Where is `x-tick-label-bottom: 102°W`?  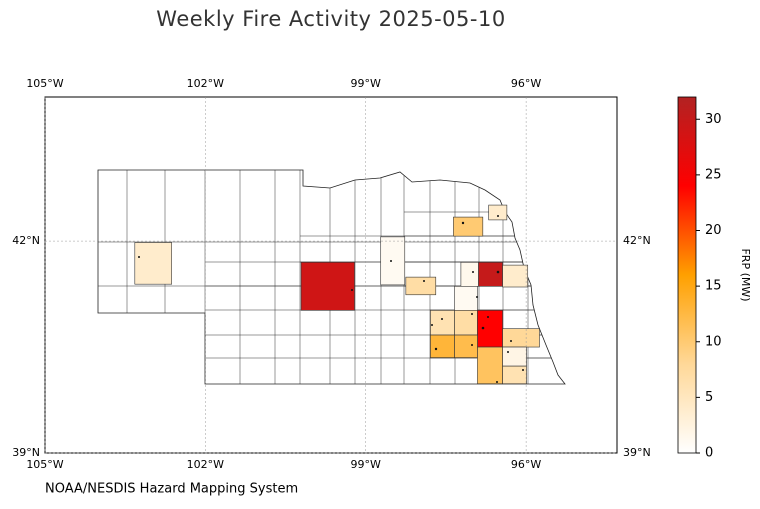 x-tick-label-bottom: 102°W is located at coordinates (205, 464).